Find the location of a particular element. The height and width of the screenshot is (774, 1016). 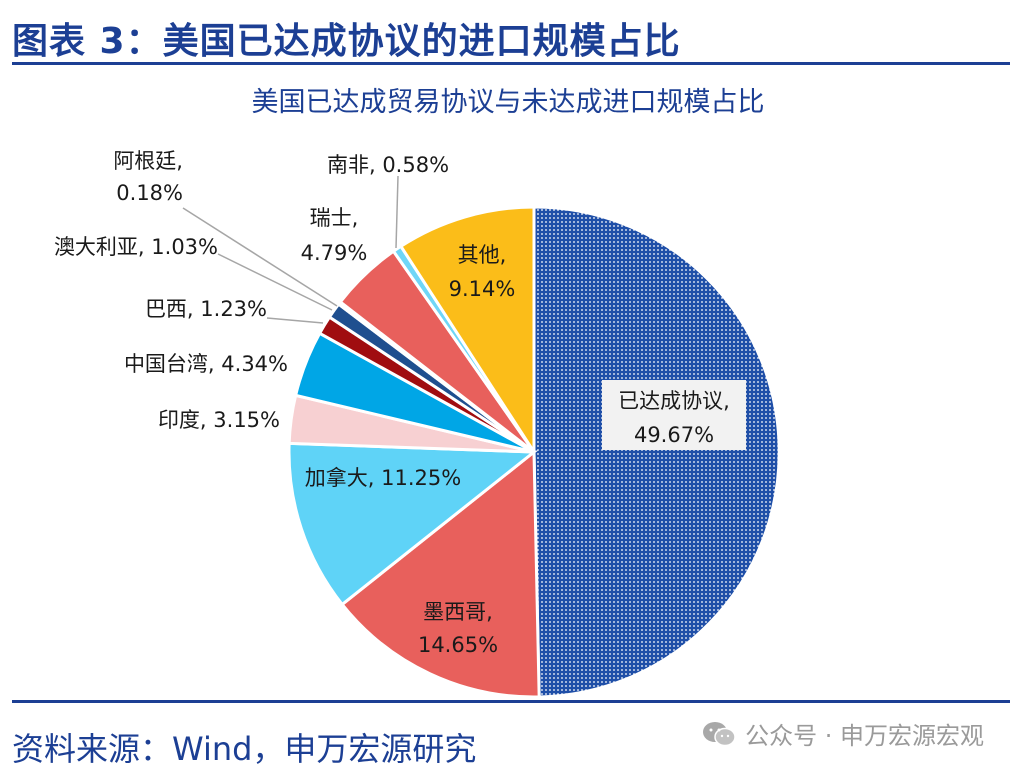

header-divider is located at coordinates (511, 63).